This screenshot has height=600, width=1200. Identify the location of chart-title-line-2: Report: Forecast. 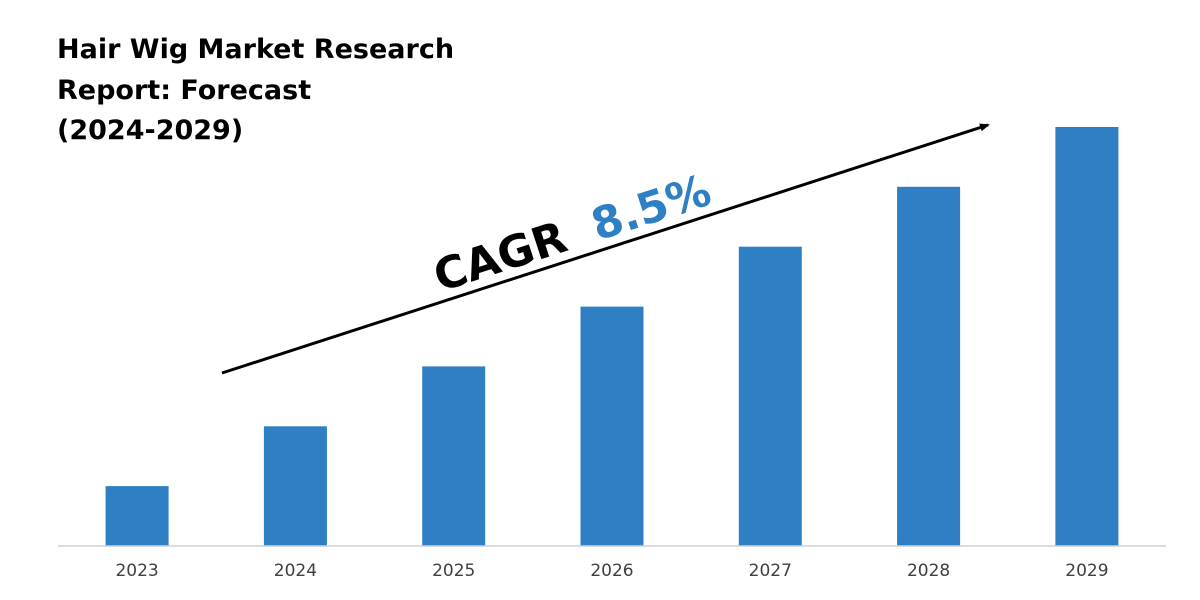
(184, 90).